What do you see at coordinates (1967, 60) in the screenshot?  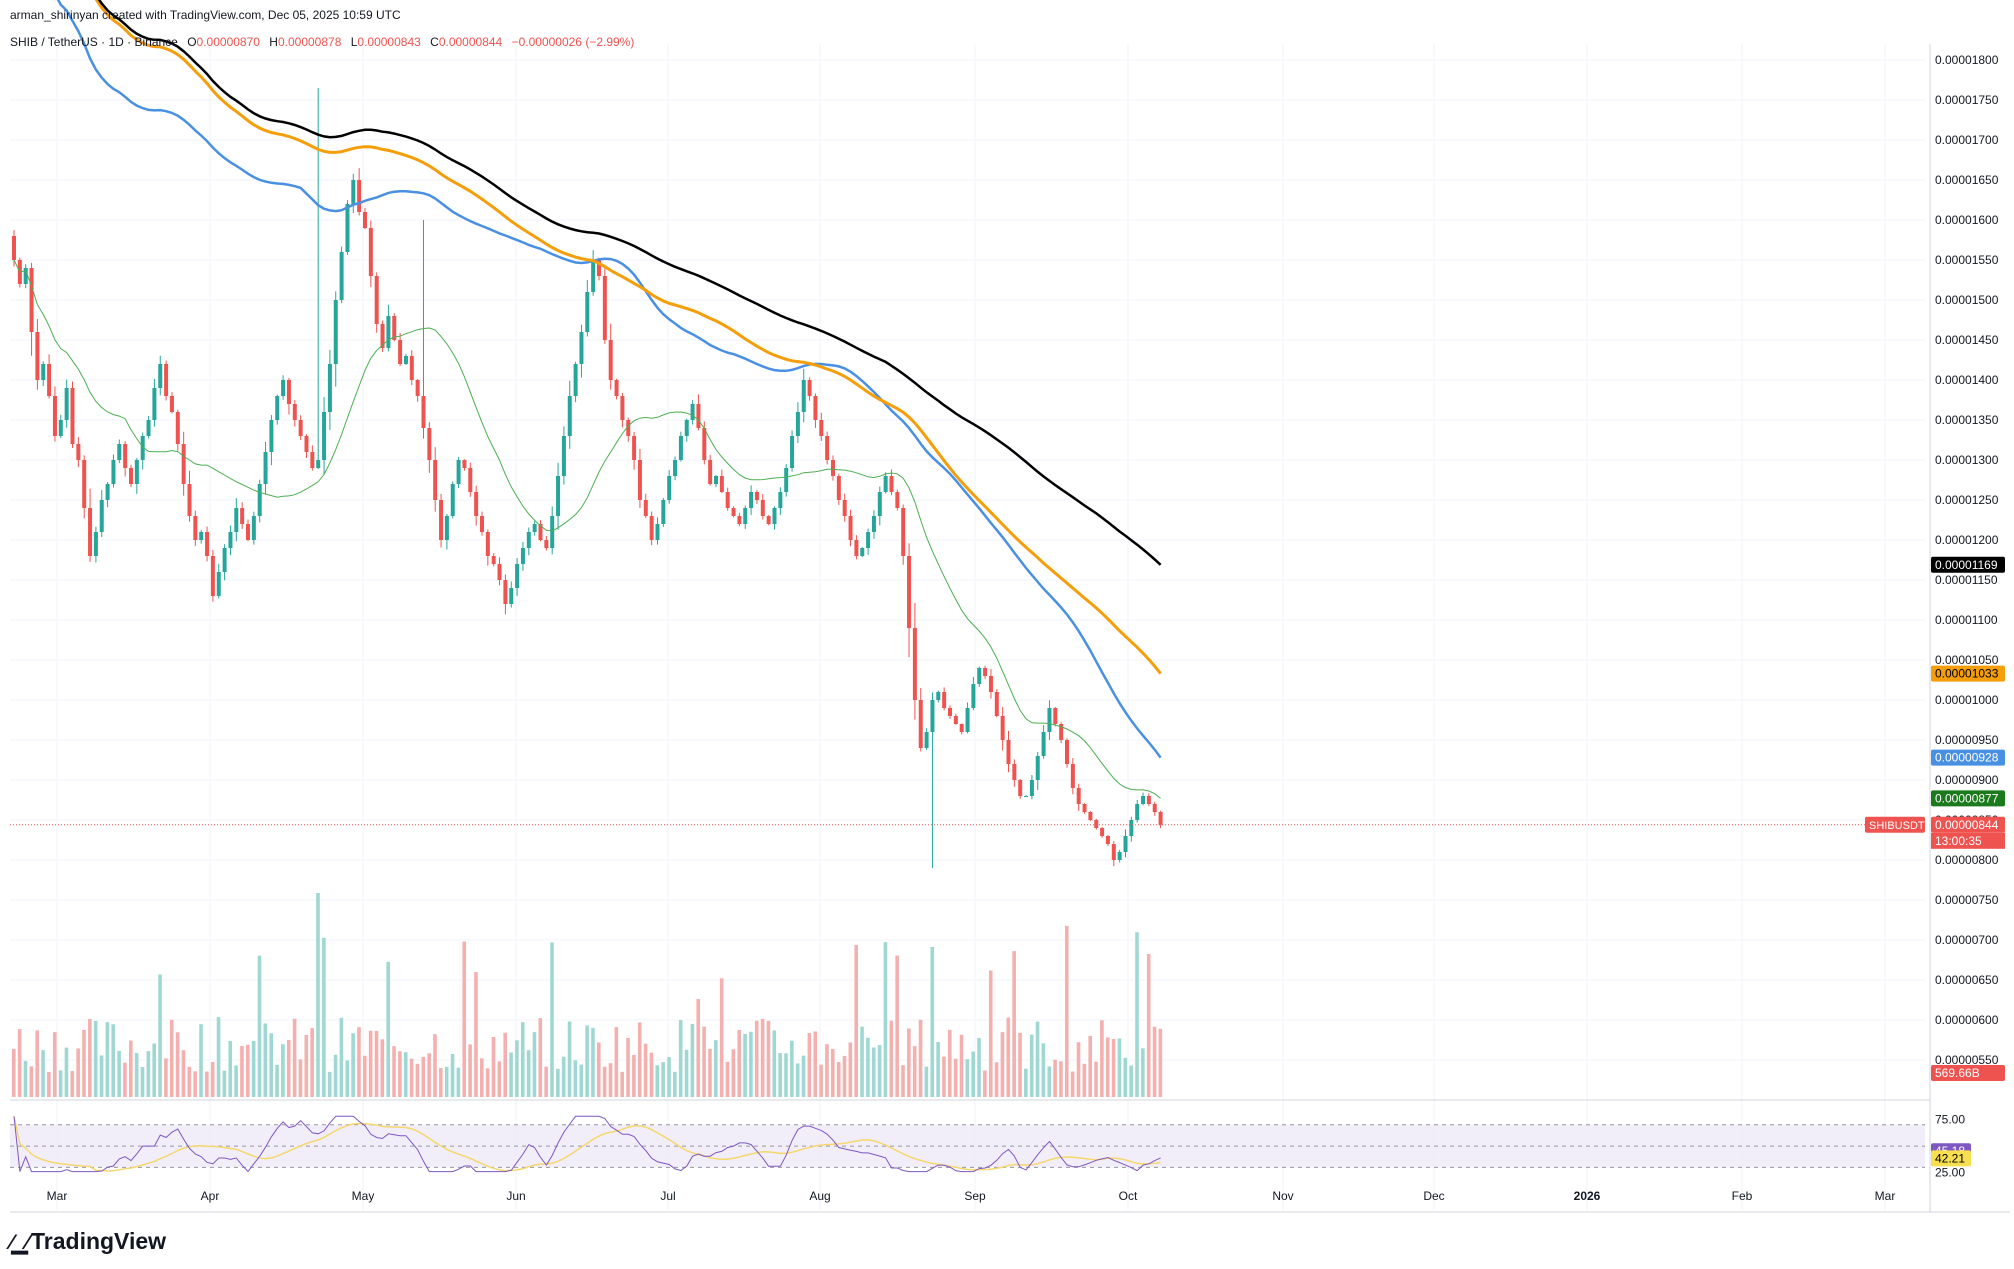 I see `price-tick-label: 0.00001800` at bounding box center [1967, 60].